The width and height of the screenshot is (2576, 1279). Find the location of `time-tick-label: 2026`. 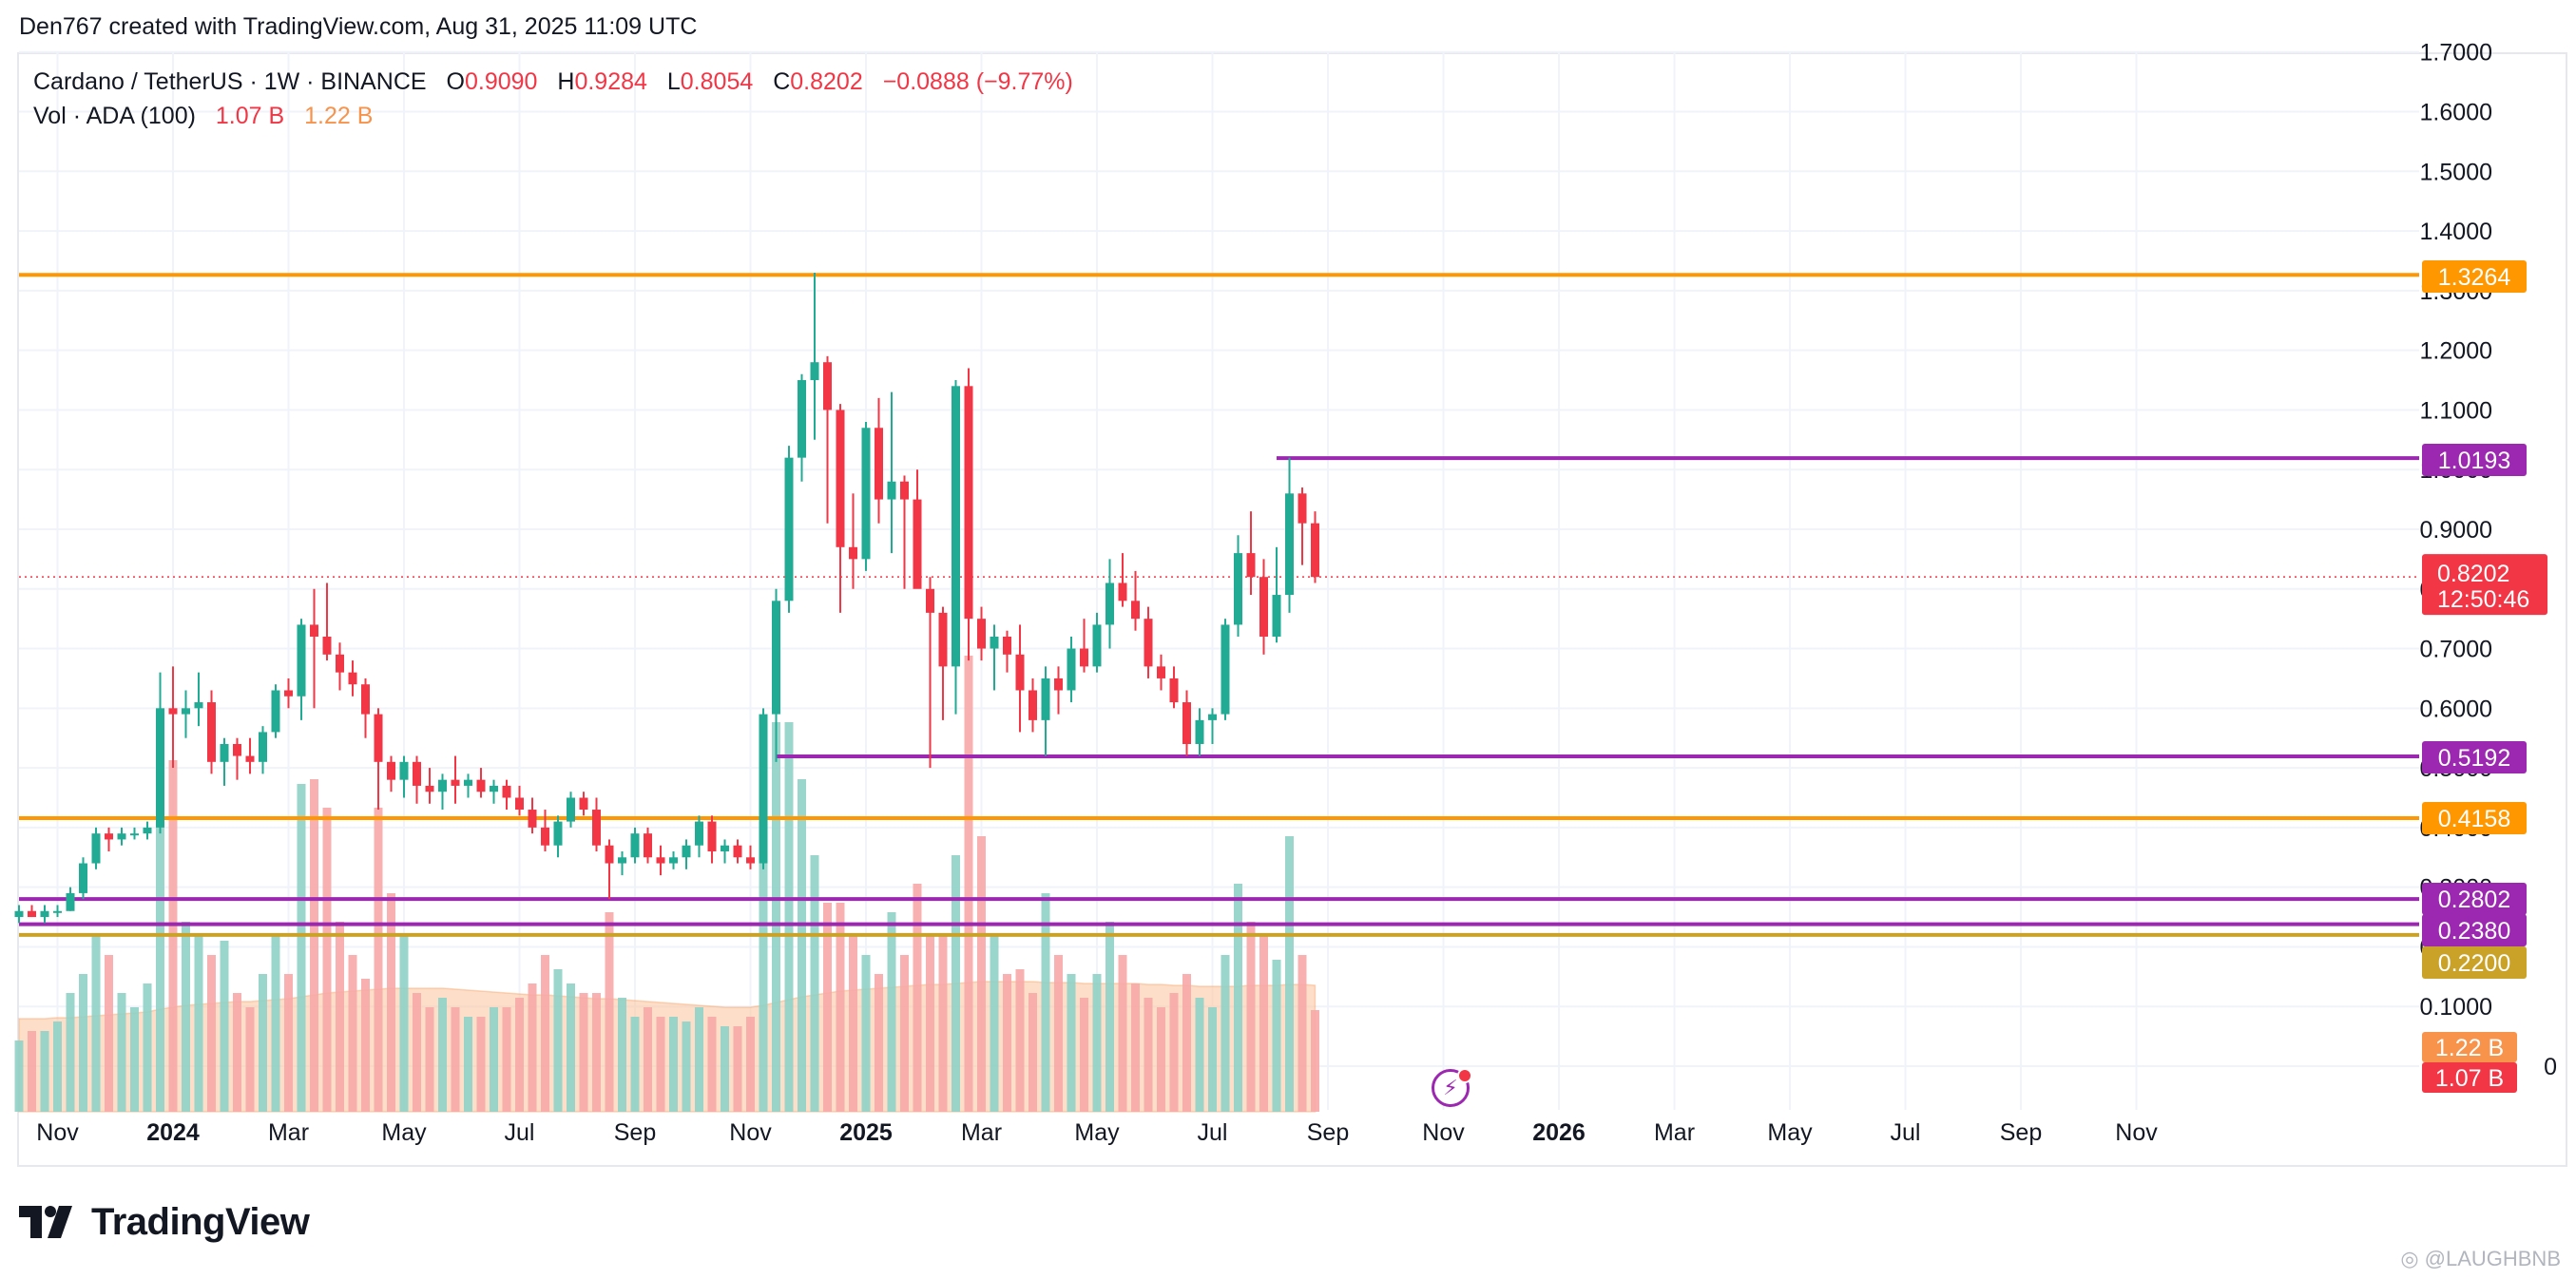

time-tick-label: 2026 is located at coordinates (1559, 1133).